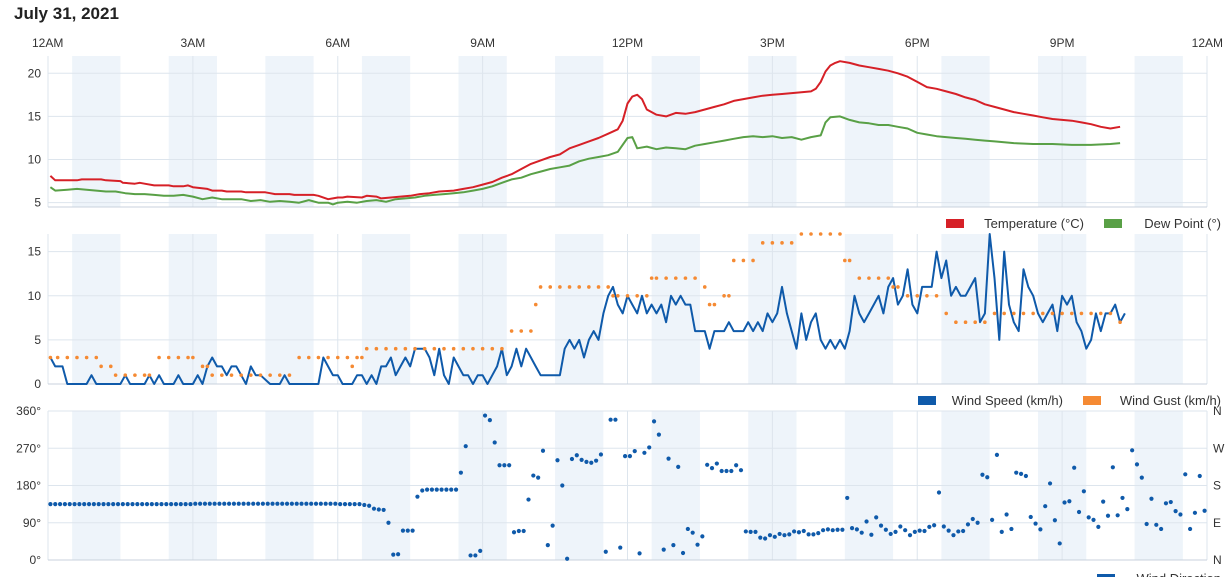 Image resolution: width=1225 pixels, height=577 pixels. I want to click on compass-tick-label: E, so click(1217, 523).